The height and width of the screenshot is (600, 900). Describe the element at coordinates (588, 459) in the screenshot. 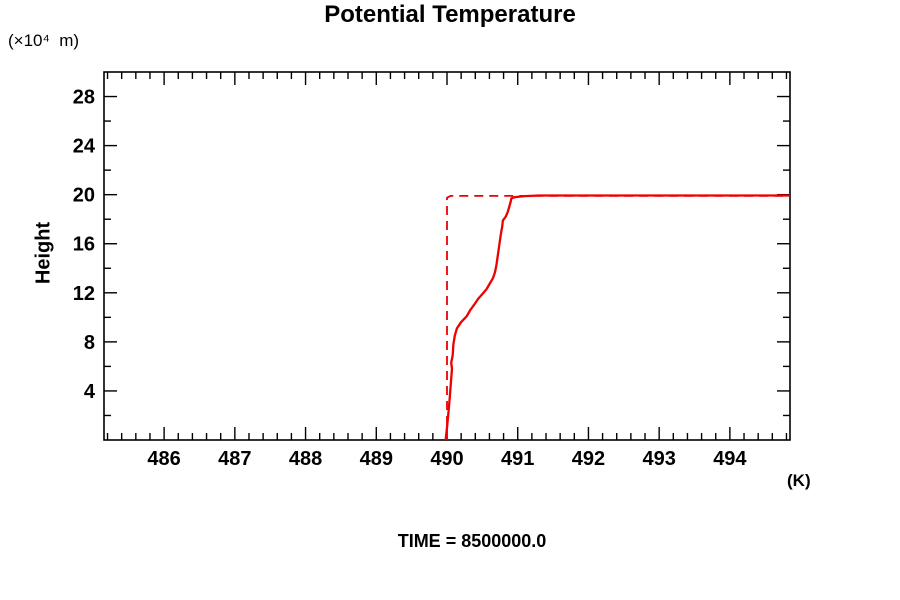

I see `x-tick-label: 492` at that location.